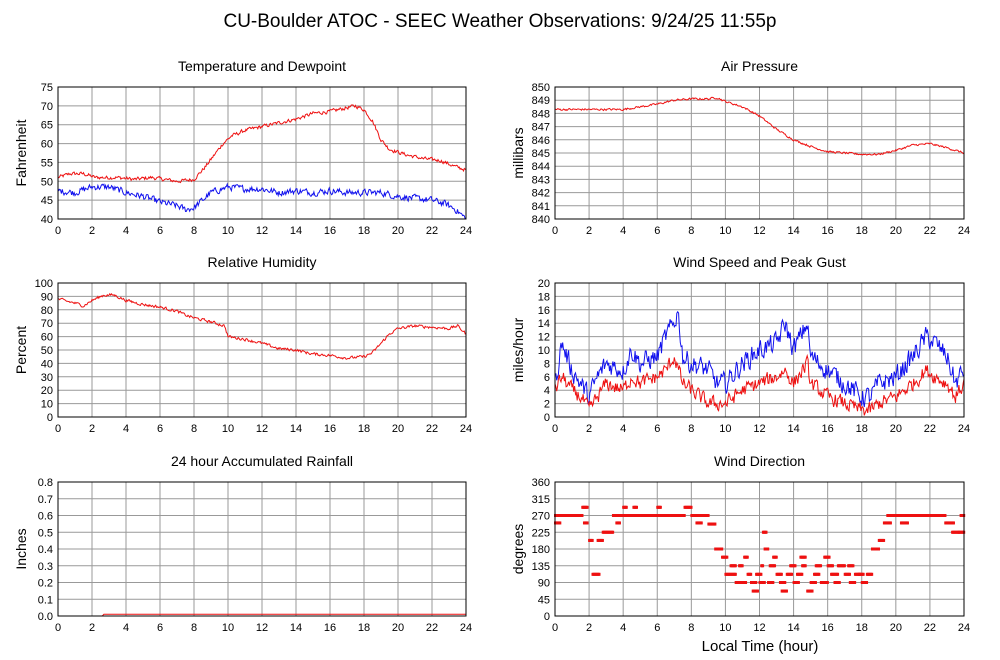 This screenshot has height=660, width=1000. Describe the element at coordinates (541, 194) in the screenshot. I see `y-tick-label: 842` at that location.